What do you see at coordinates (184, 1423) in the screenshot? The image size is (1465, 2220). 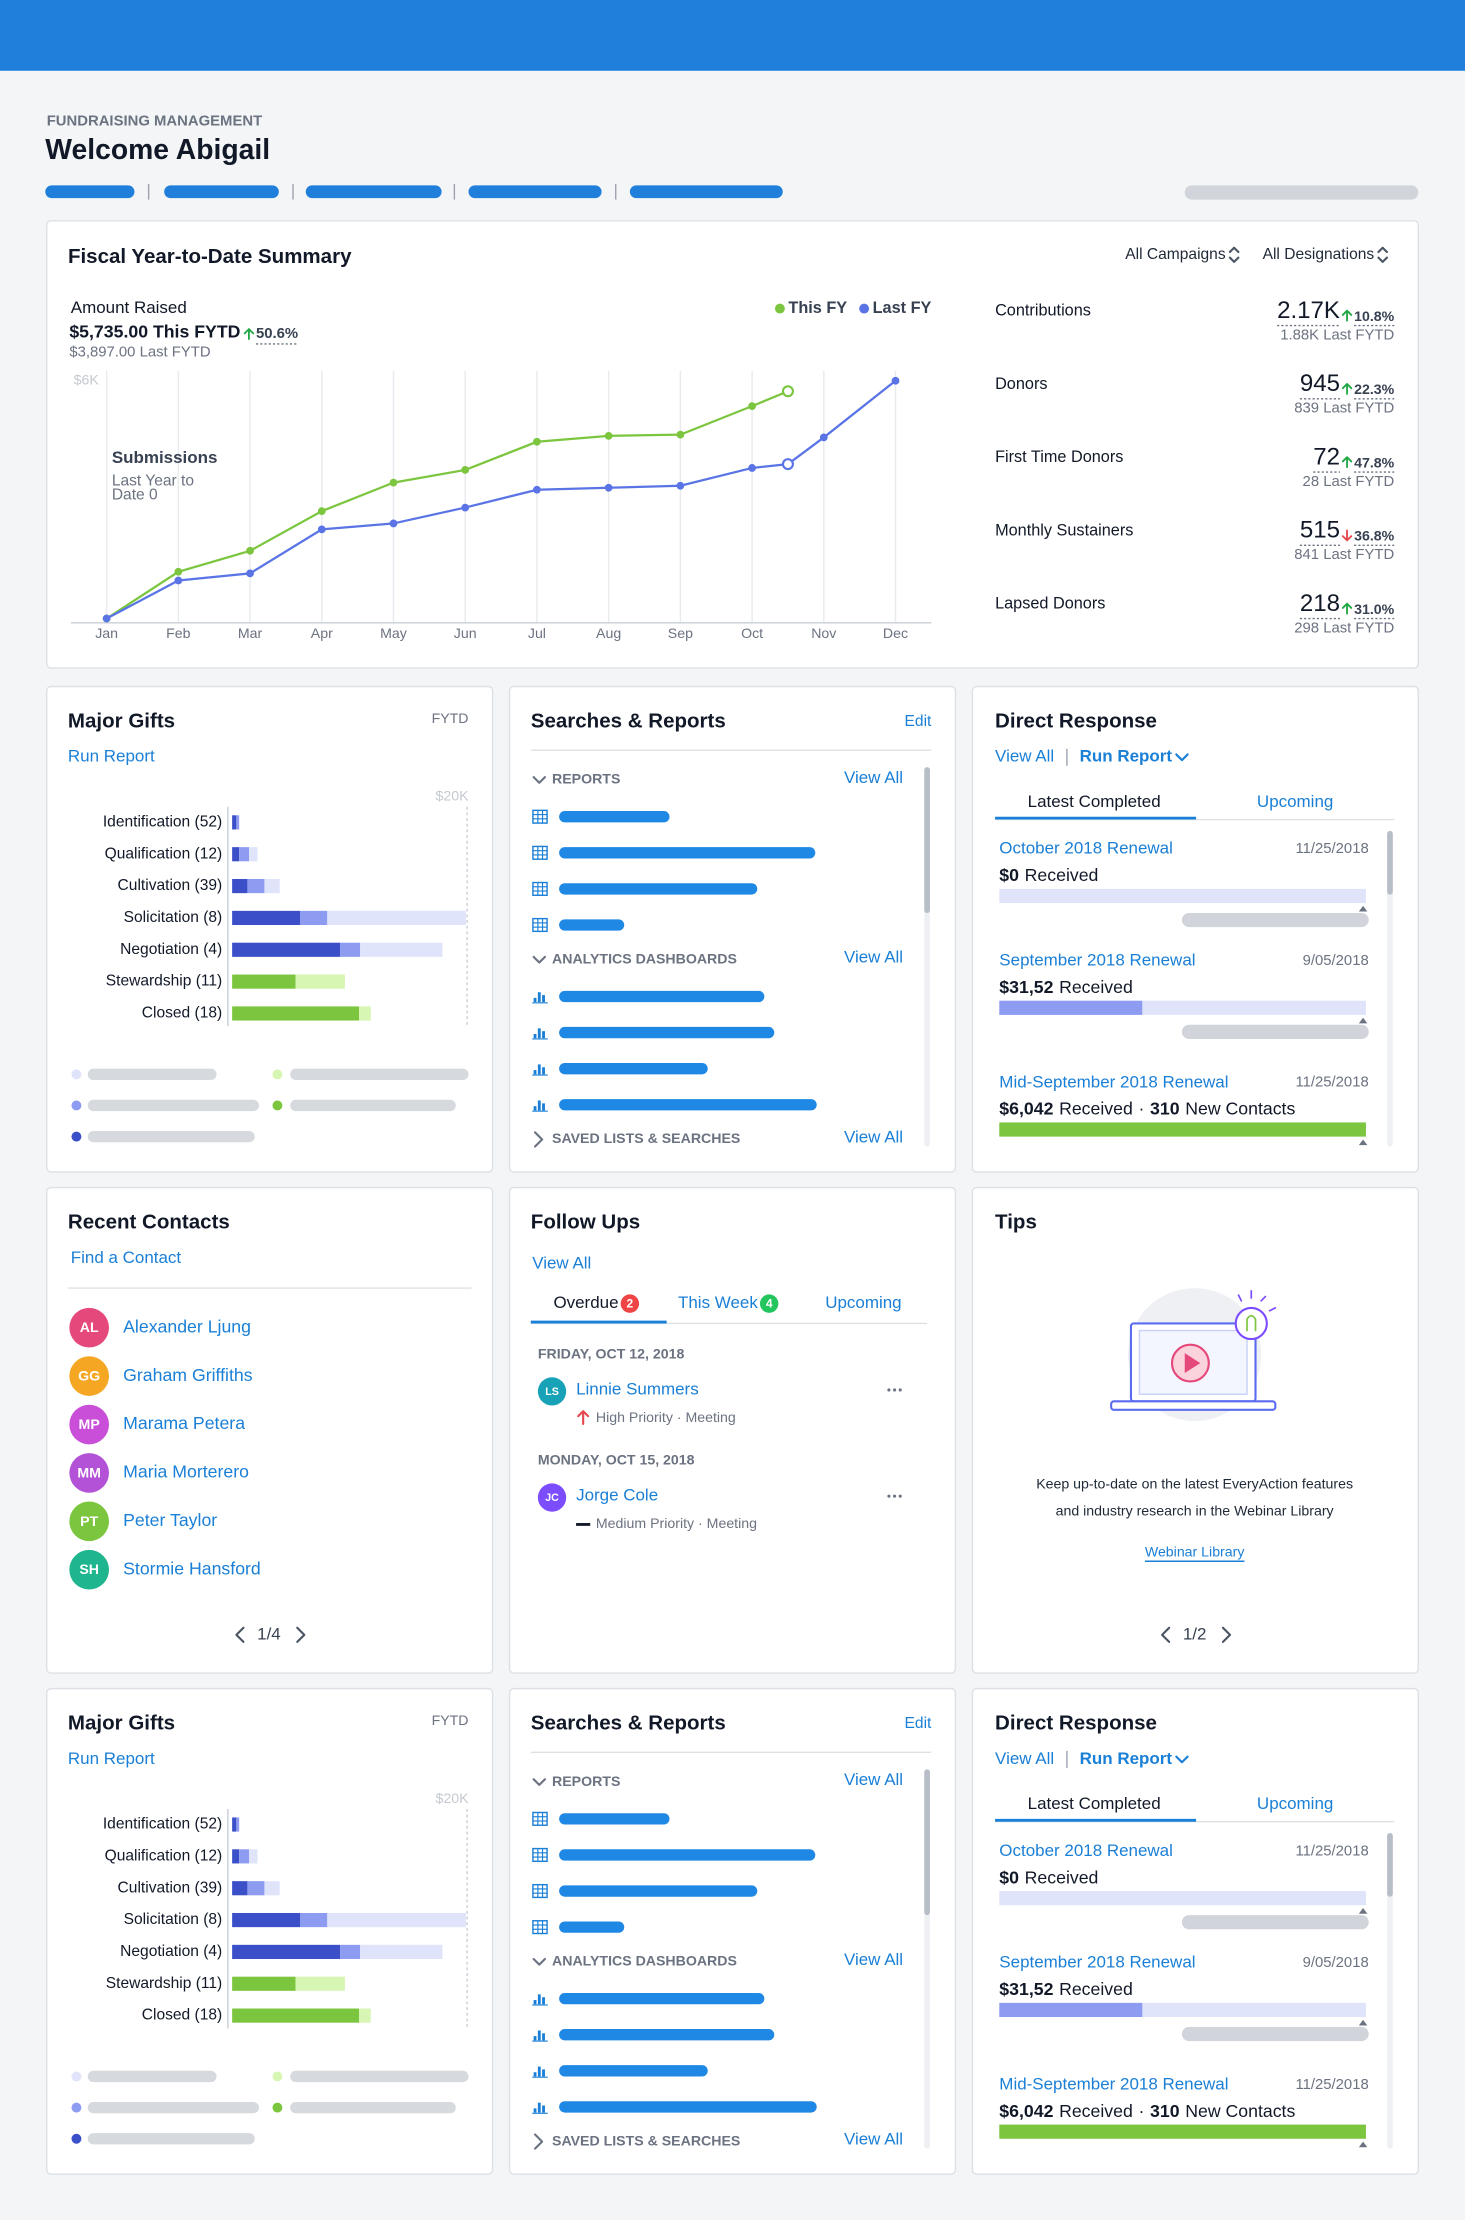 I see `contact-name: Marama Petera` at bounding box center [184, 1423].